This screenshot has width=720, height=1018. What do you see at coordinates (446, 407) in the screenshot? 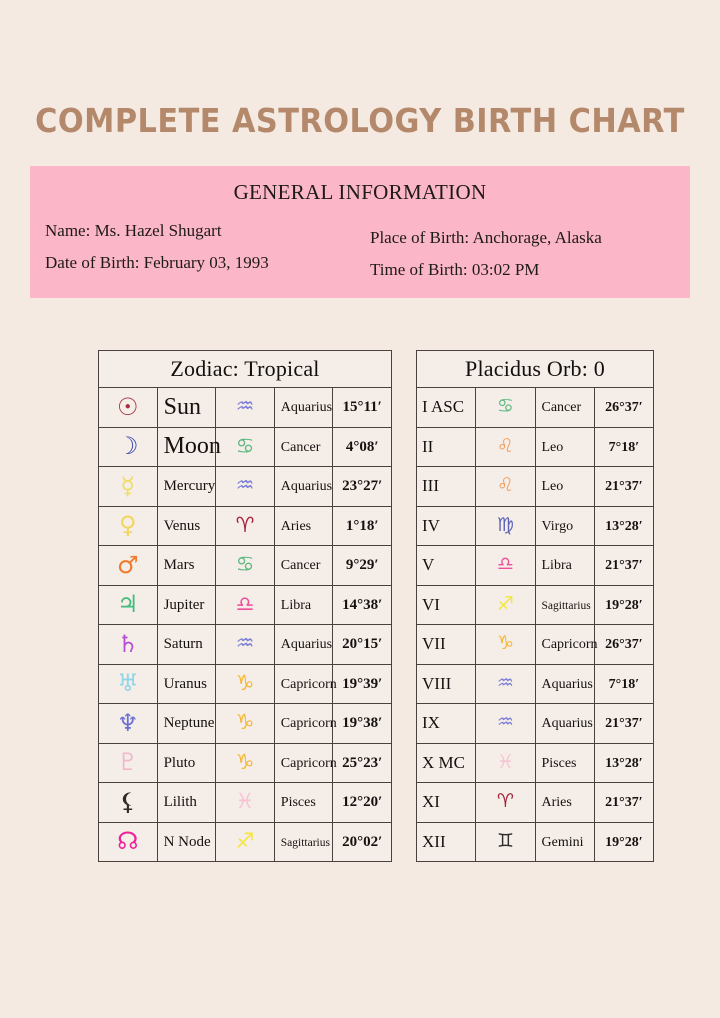
I see `house-number-cell: I ASC` at bounding box center [446, 407].